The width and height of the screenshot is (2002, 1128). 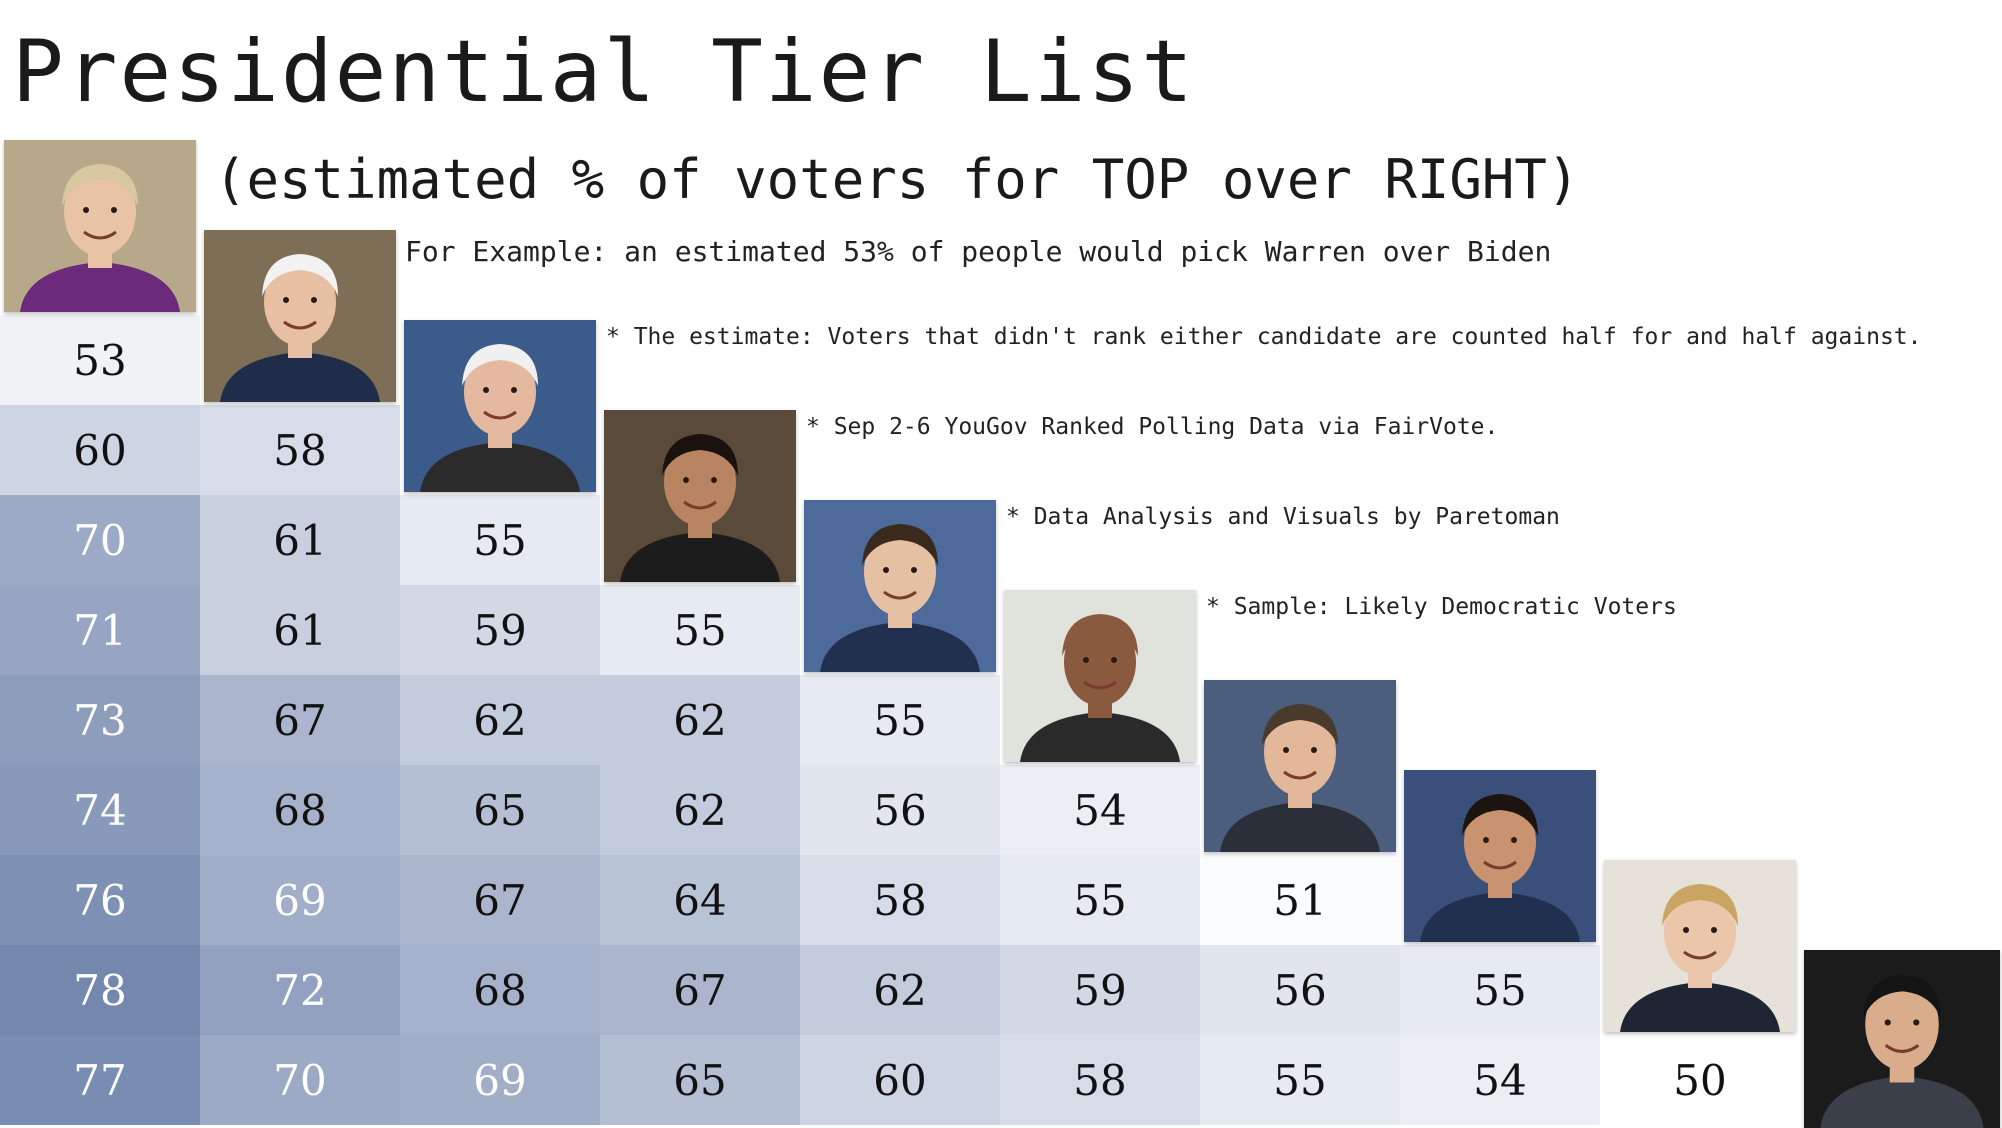 I want to click on matrix-cell: 70, so click(x=300, y=1080).